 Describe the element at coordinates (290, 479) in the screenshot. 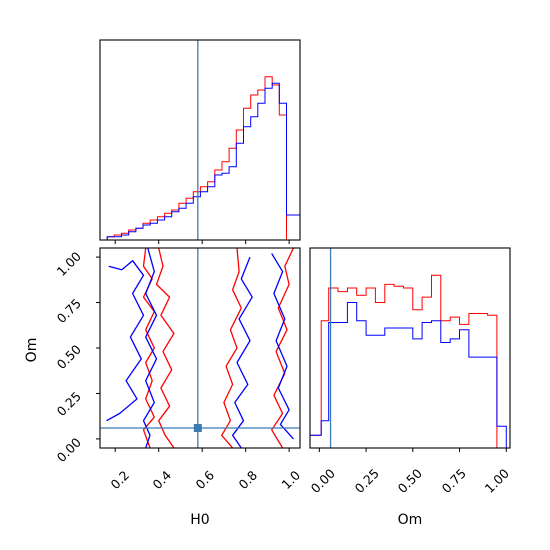

I see `contour-xtick-label: 1.0` at that location.